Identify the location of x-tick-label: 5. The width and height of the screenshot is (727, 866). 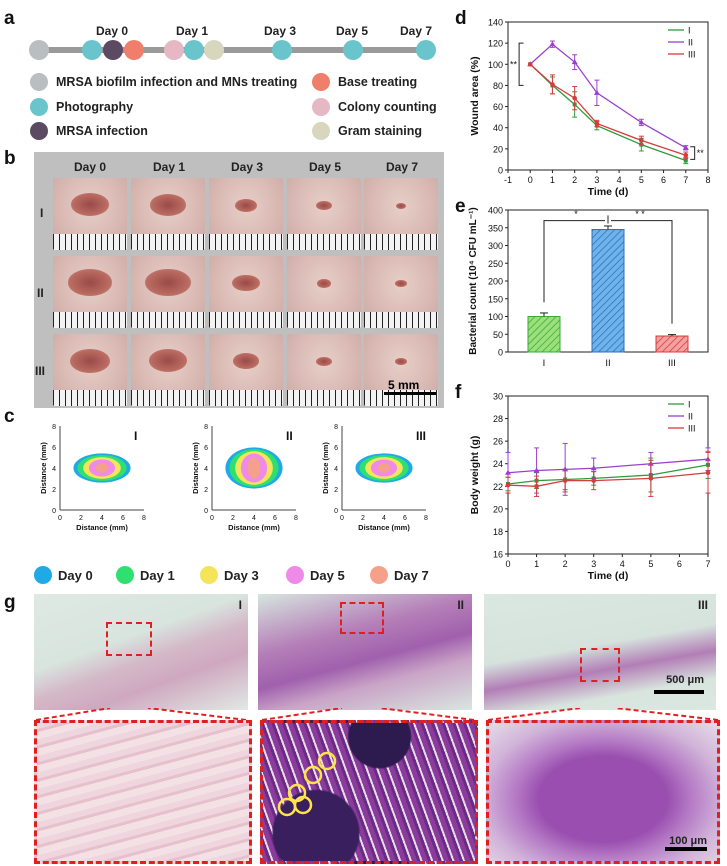
(650, 564).